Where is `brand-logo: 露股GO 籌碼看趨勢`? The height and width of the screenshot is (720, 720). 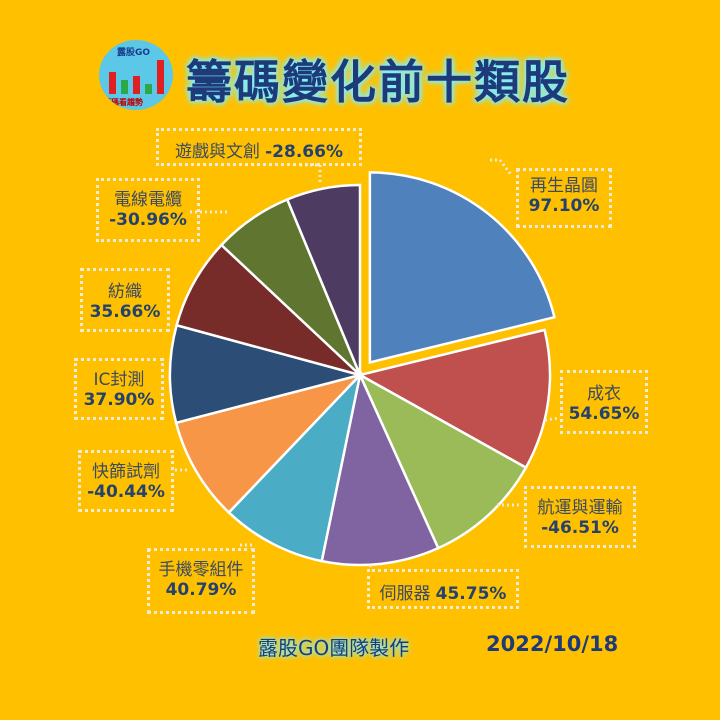 brand-logo: 露股GO 籌碼看趨勢 is located at coordinates (136, 75).